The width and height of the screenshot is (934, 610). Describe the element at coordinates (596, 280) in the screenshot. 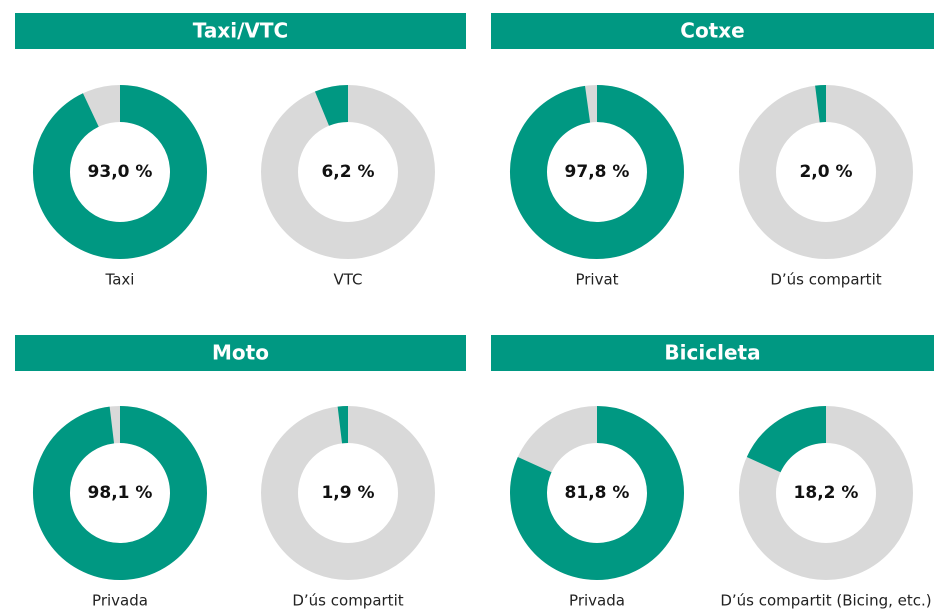

I see `category-label: Privat` at that location.